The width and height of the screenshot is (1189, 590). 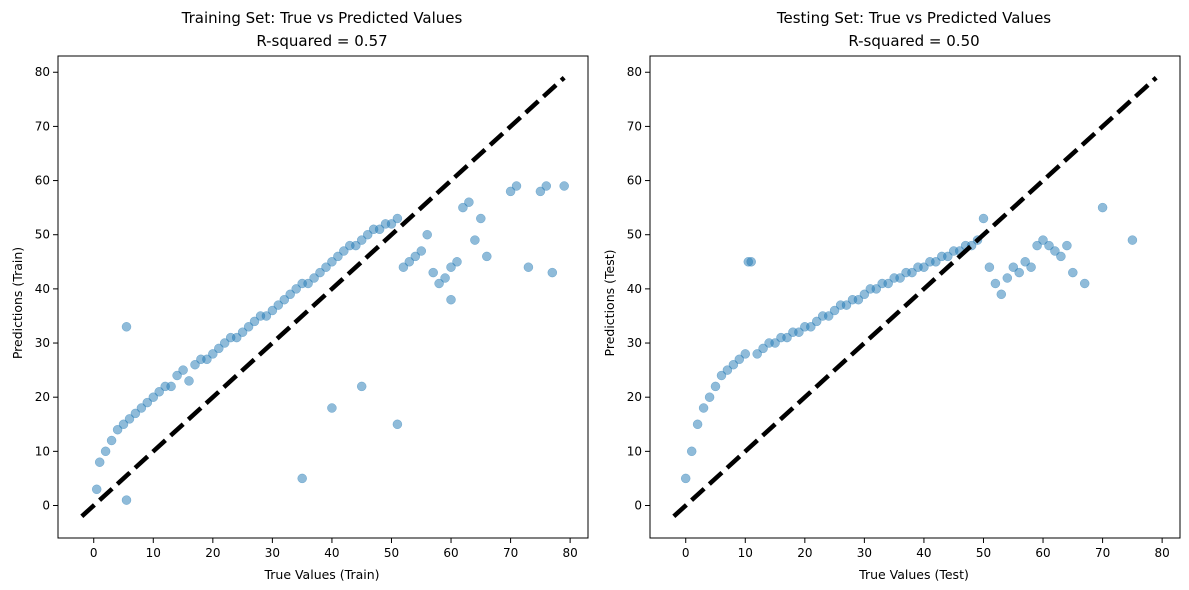 I want to click on test-y-tick-label: 30, so click(x=634, y=343).